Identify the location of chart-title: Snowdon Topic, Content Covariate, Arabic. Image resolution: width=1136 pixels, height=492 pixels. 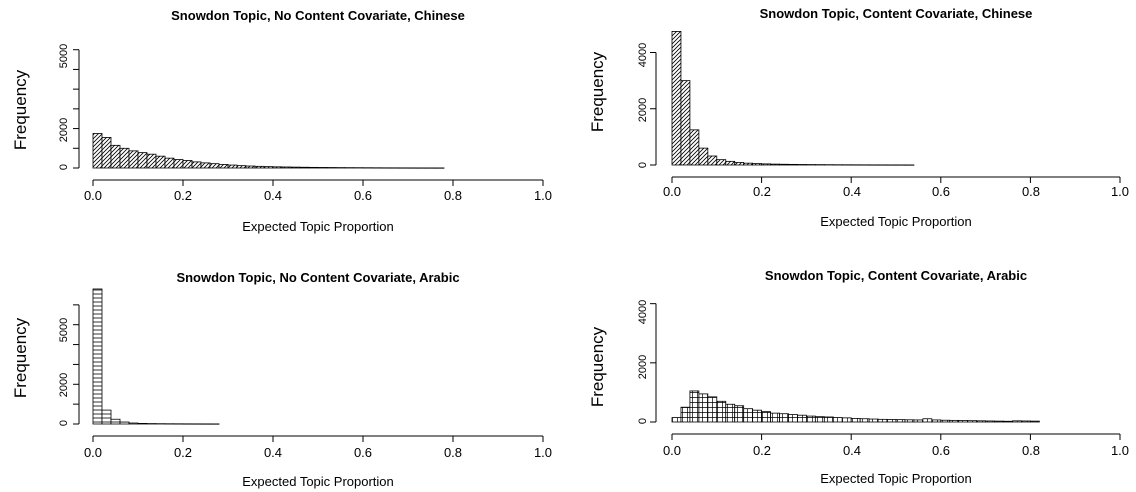
(896, 275).